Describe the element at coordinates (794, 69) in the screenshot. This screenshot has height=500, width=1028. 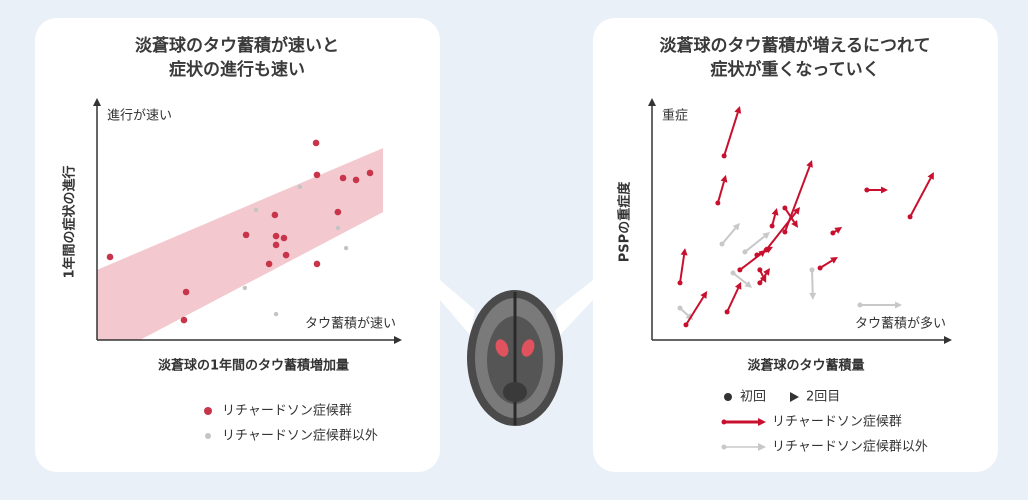
I see `chart-title: 症状が重くなっていく` at that location.